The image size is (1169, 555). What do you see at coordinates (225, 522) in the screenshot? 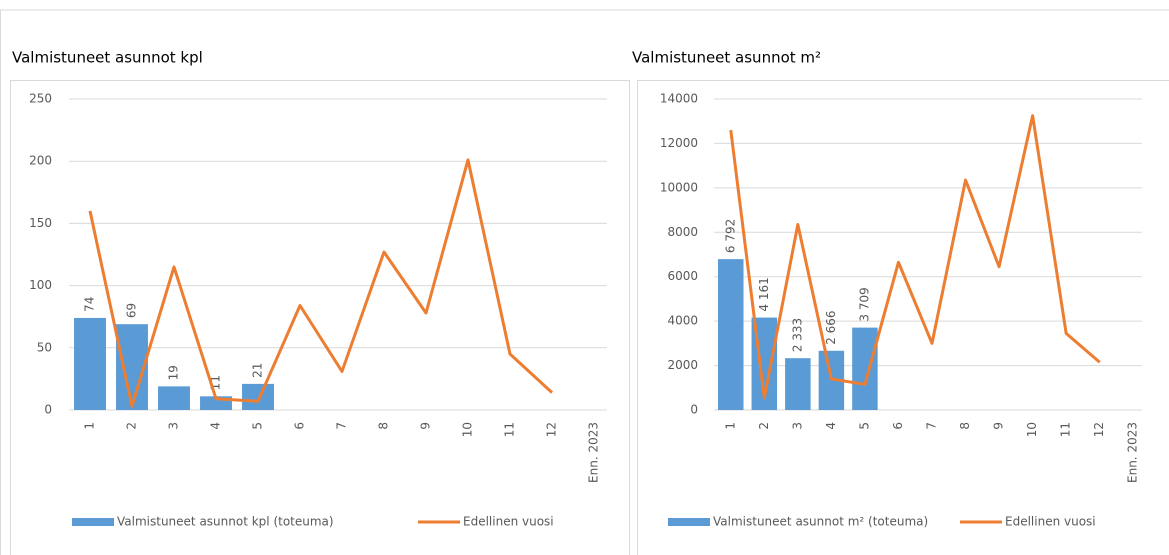
I see `legend-label: Valmistuneet asunnot kpl (toteuma)` at bounding box center [225, 522].